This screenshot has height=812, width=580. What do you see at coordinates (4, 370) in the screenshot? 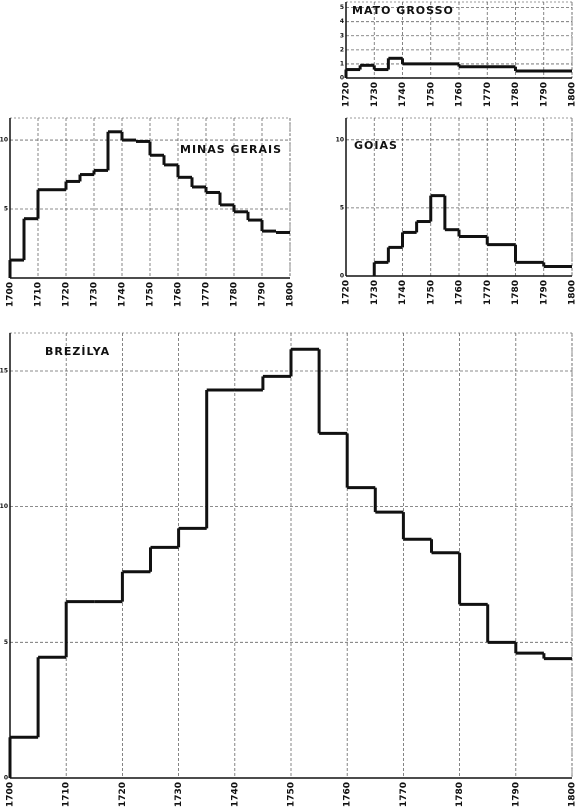
I see `y-tick-label: 15` at bounding box center [4, 370].